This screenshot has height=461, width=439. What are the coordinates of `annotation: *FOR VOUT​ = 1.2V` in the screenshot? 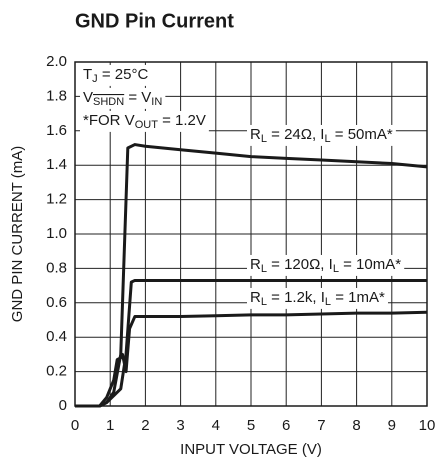 It's located at (144, 121).